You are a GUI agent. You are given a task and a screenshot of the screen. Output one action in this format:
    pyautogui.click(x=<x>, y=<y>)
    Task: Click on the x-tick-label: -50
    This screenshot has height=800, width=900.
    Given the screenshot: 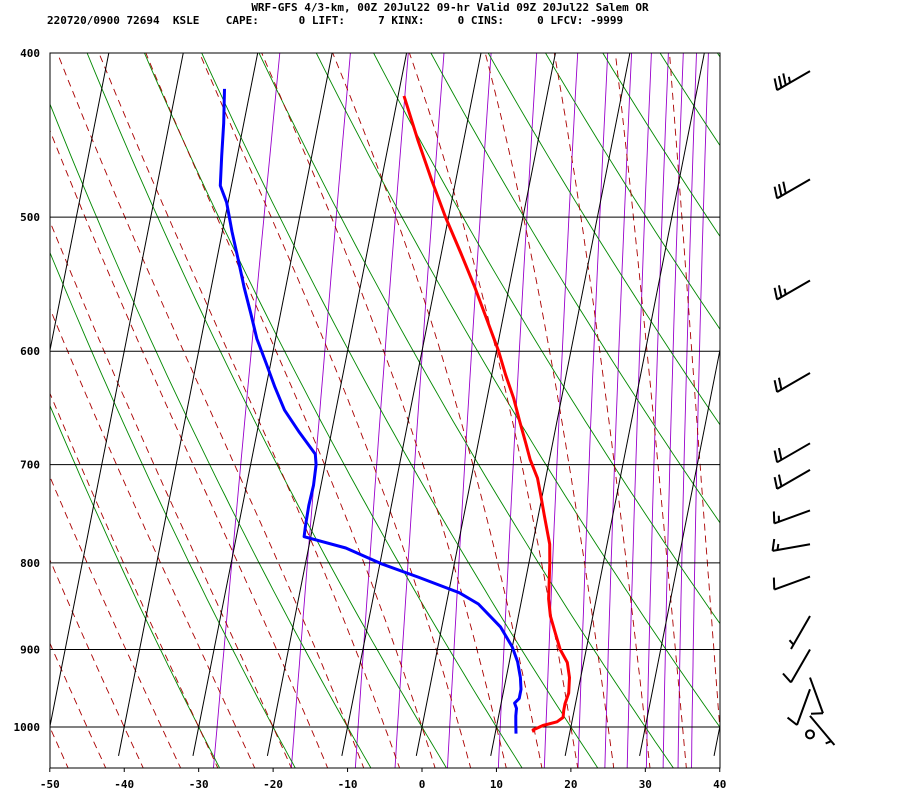 What is the action you would take?
    pyautogui.click(x=50, y=784)
    